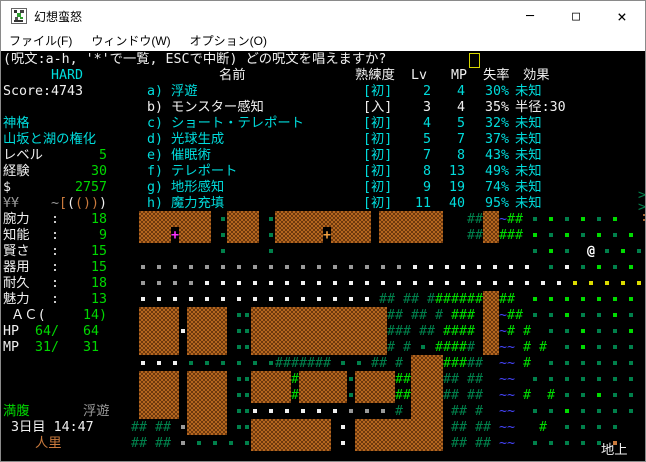 The width and height of the screenshot is (646, 462). I want to click on menu-window: ウィンドウ(W), so click(131, 41).